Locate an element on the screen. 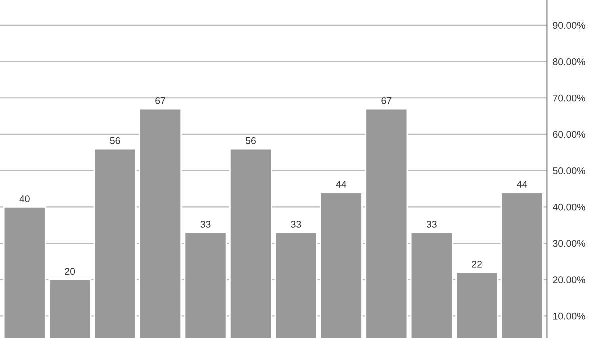 Image resolution: width=600 pixels, height=338 pixels. y-tick-label: 30.00% is located at coordinates (569, 244).